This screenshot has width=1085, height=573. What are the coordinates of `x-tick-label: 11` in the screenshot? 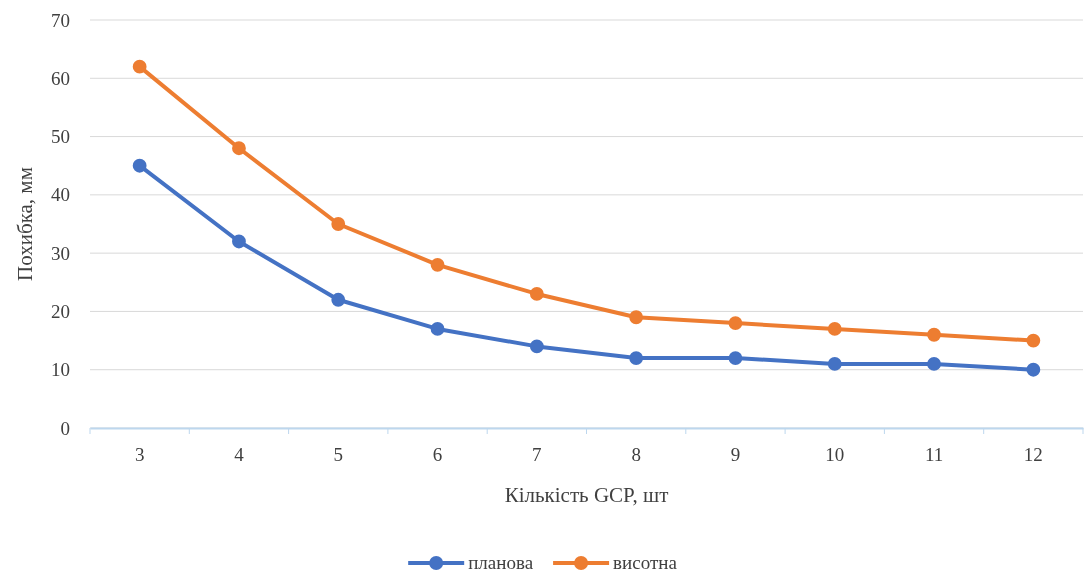 It's located at (934, 455).